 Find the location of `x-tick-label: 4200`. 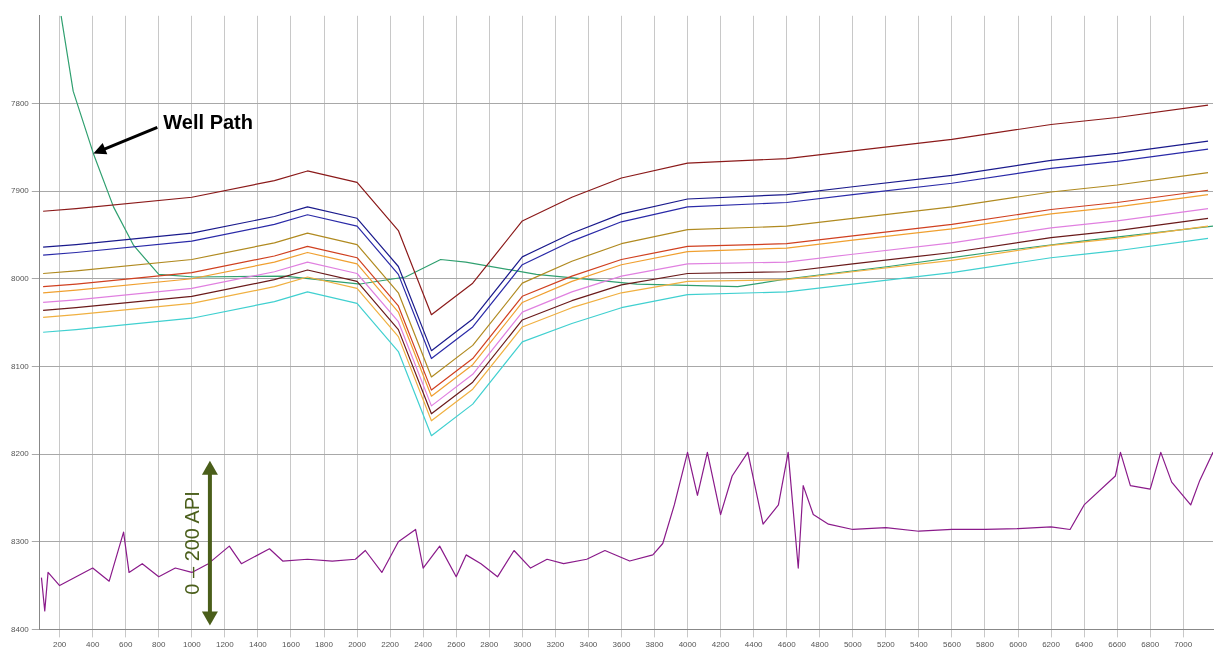

x-tick-label: 4200 is located at coordinates (721, 645).